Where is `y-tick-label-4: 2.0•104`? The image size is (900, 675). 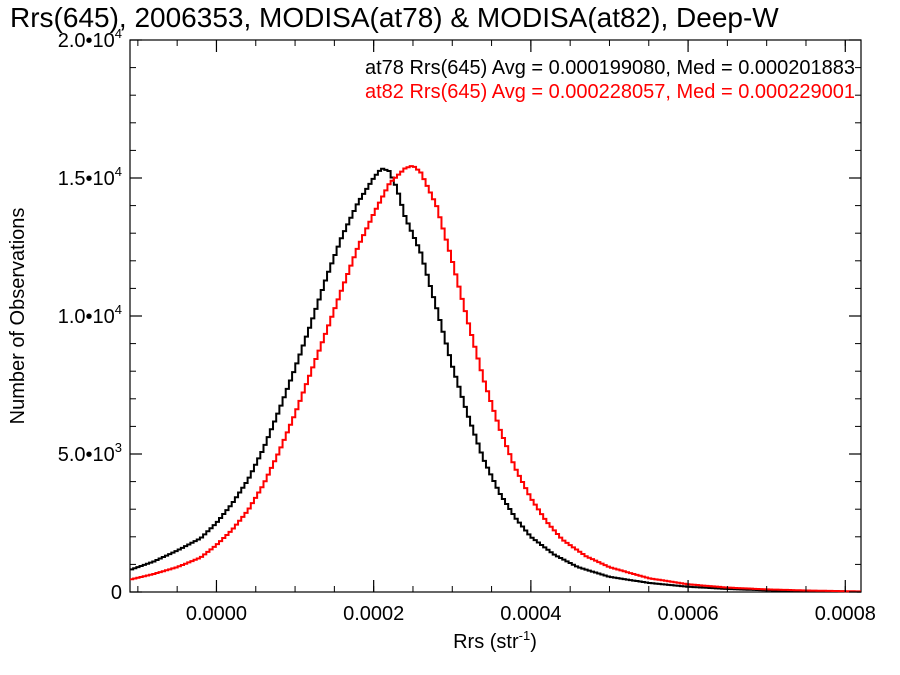 y-tick-label-4: 2.0•104 is located at coordinates (90, 39).